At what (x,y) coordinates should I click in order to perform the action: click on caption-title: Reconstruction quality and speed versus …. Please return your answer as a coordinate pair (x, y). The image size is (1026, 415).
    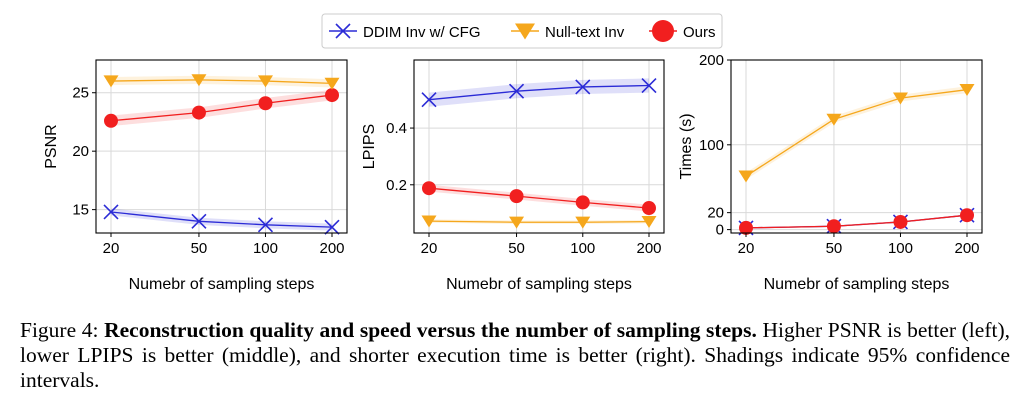
    Looking at the image, I should click on (430, 330).